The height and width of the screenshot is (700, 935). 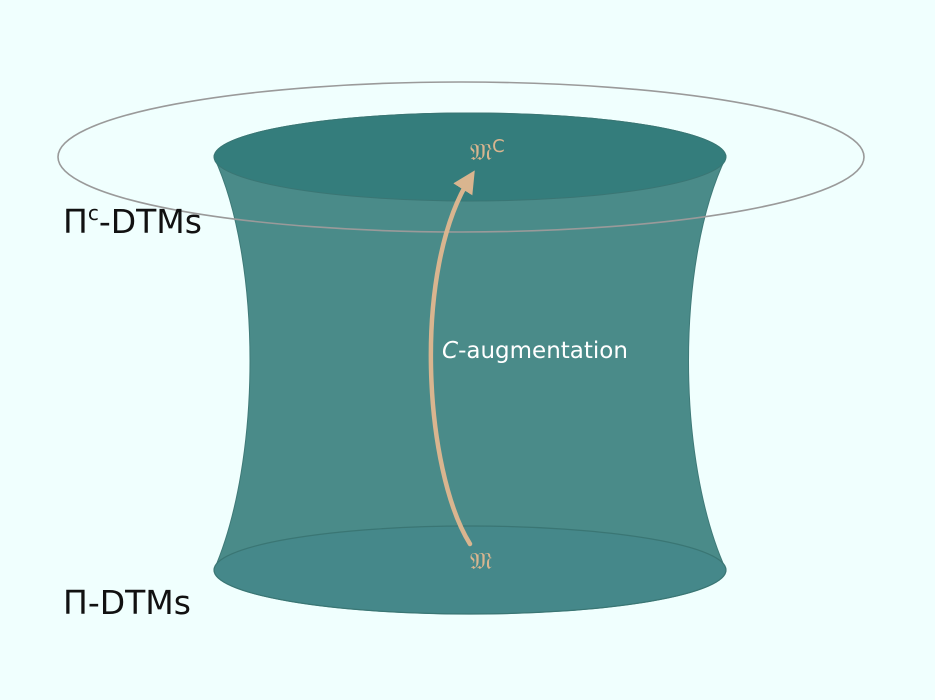 I want to click on top-node-superscript: C, so click(x=498, y=146).